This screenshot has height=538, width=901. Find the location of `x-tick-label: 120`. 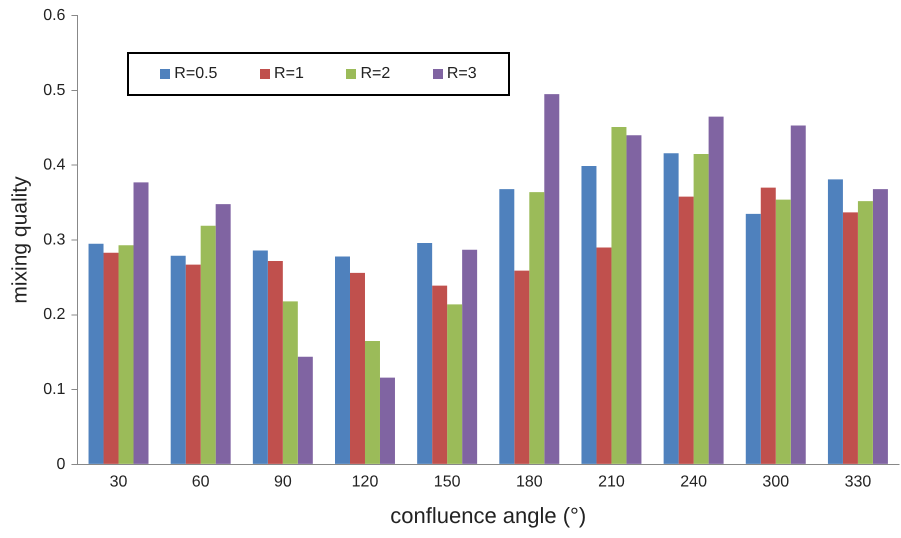

x-tick-label: 120 is located at coordinates (365, 481).